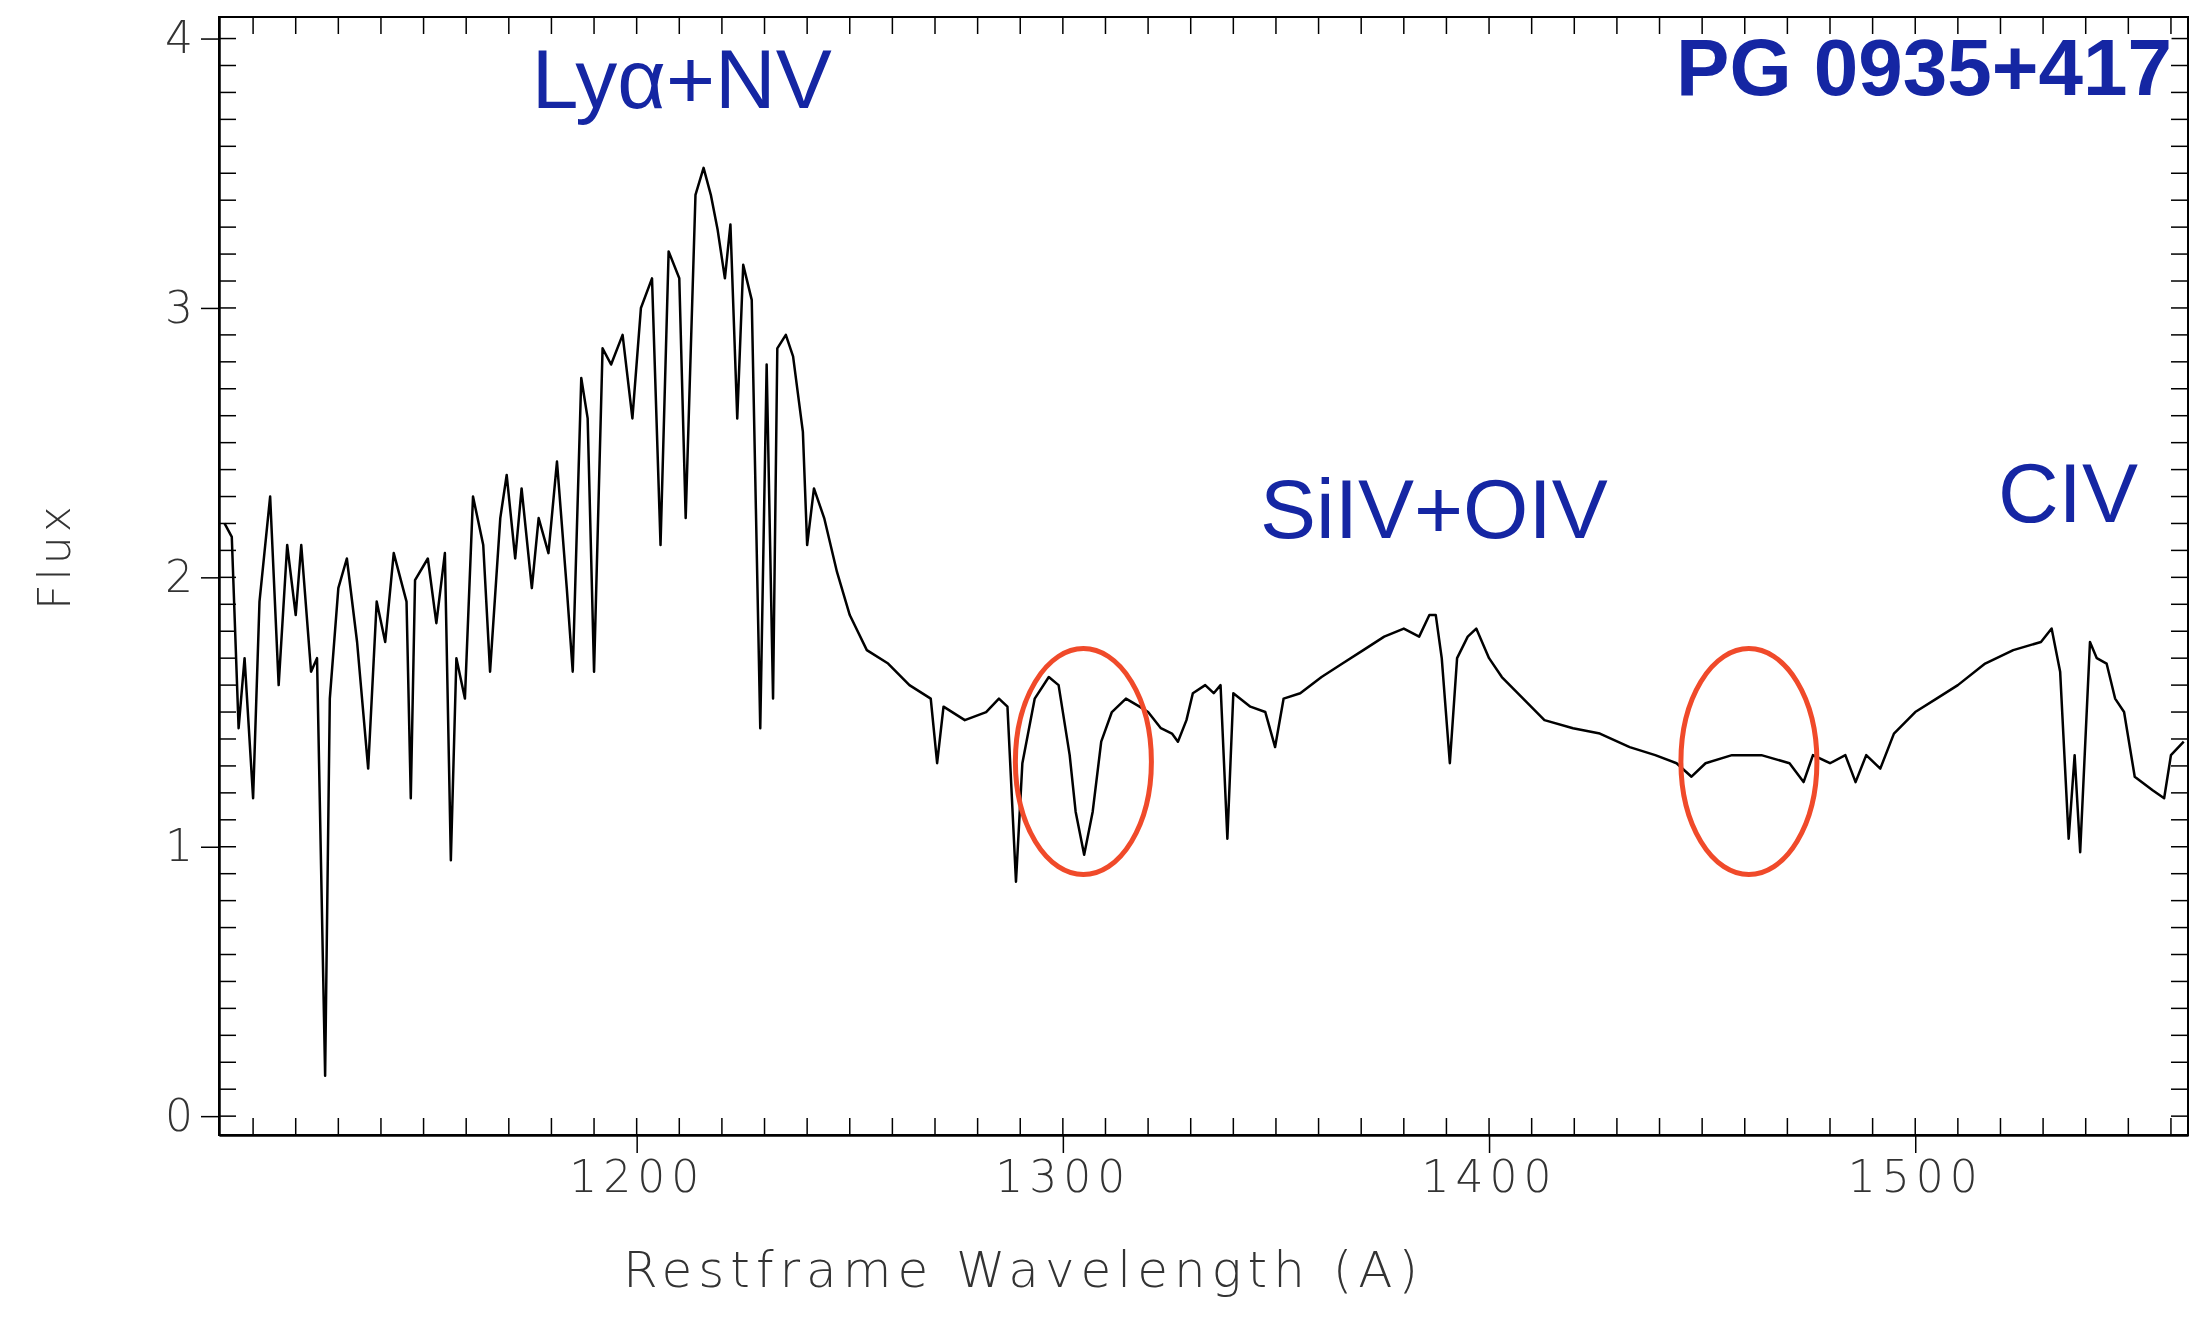 The width and height of the screenshot is (2192, 1317). Describe the element at coordinates (179, 307) in the screenshot. I see `y-tick-label: 3` at that location.